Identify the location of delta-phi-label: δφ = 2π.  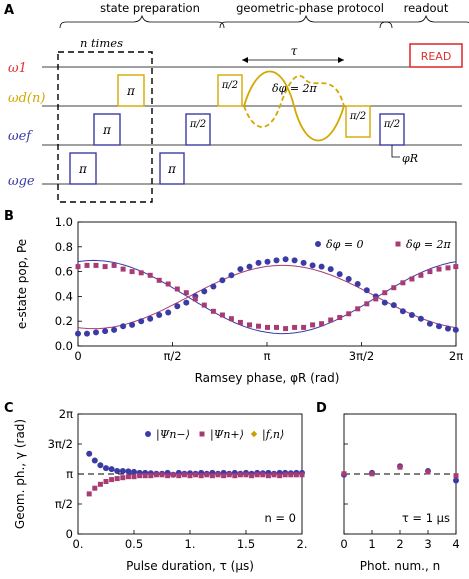
(295, 88).